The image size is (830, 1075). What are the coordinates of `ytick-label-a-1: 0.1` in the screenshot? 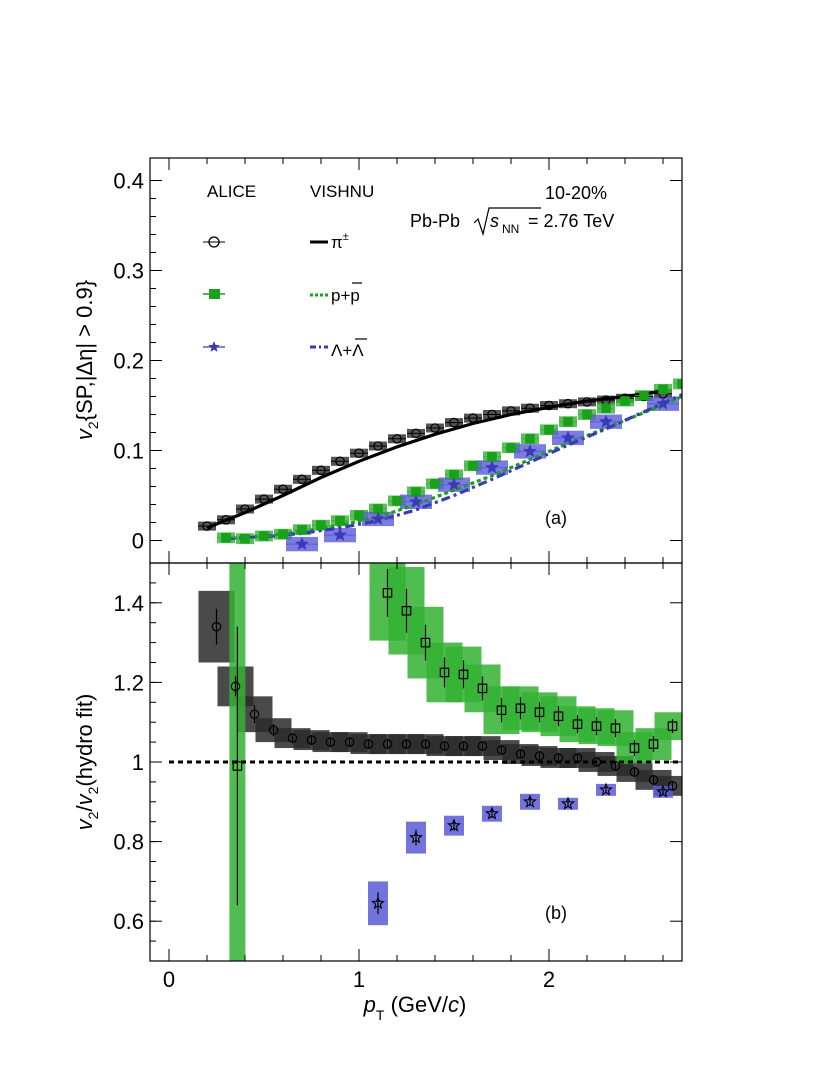 It's located at (128, 451).